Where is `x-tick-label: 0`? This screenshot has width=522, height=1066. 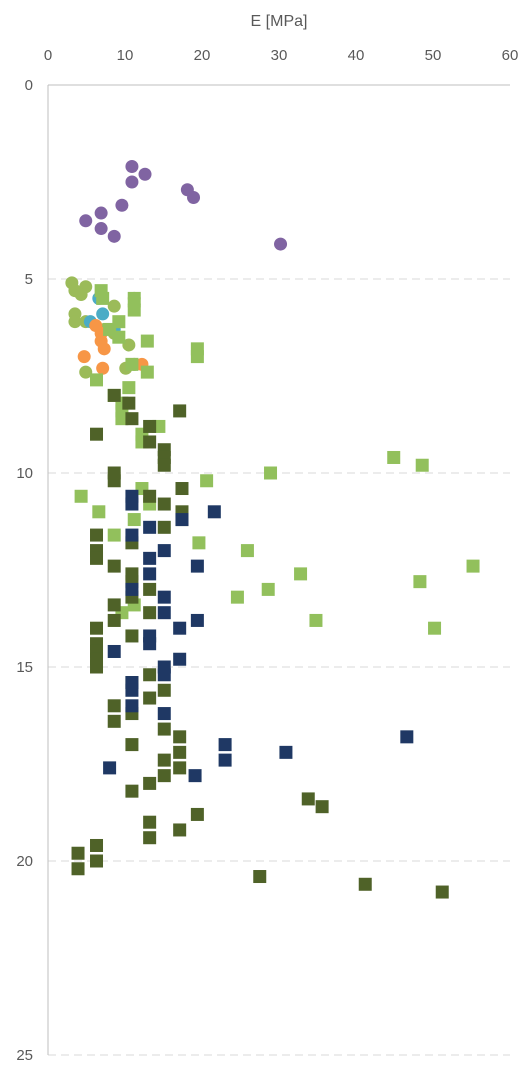 x-tick-label: 0 is located at coordinates (48, 55).